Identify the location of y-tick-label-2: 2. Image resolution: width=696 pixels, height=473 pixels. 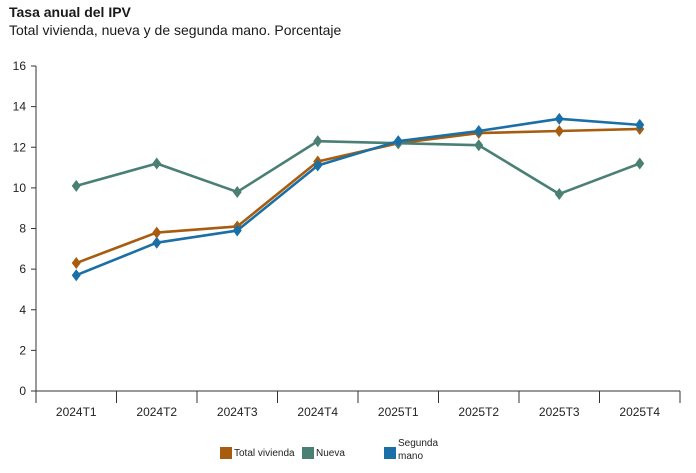
(22, 350).